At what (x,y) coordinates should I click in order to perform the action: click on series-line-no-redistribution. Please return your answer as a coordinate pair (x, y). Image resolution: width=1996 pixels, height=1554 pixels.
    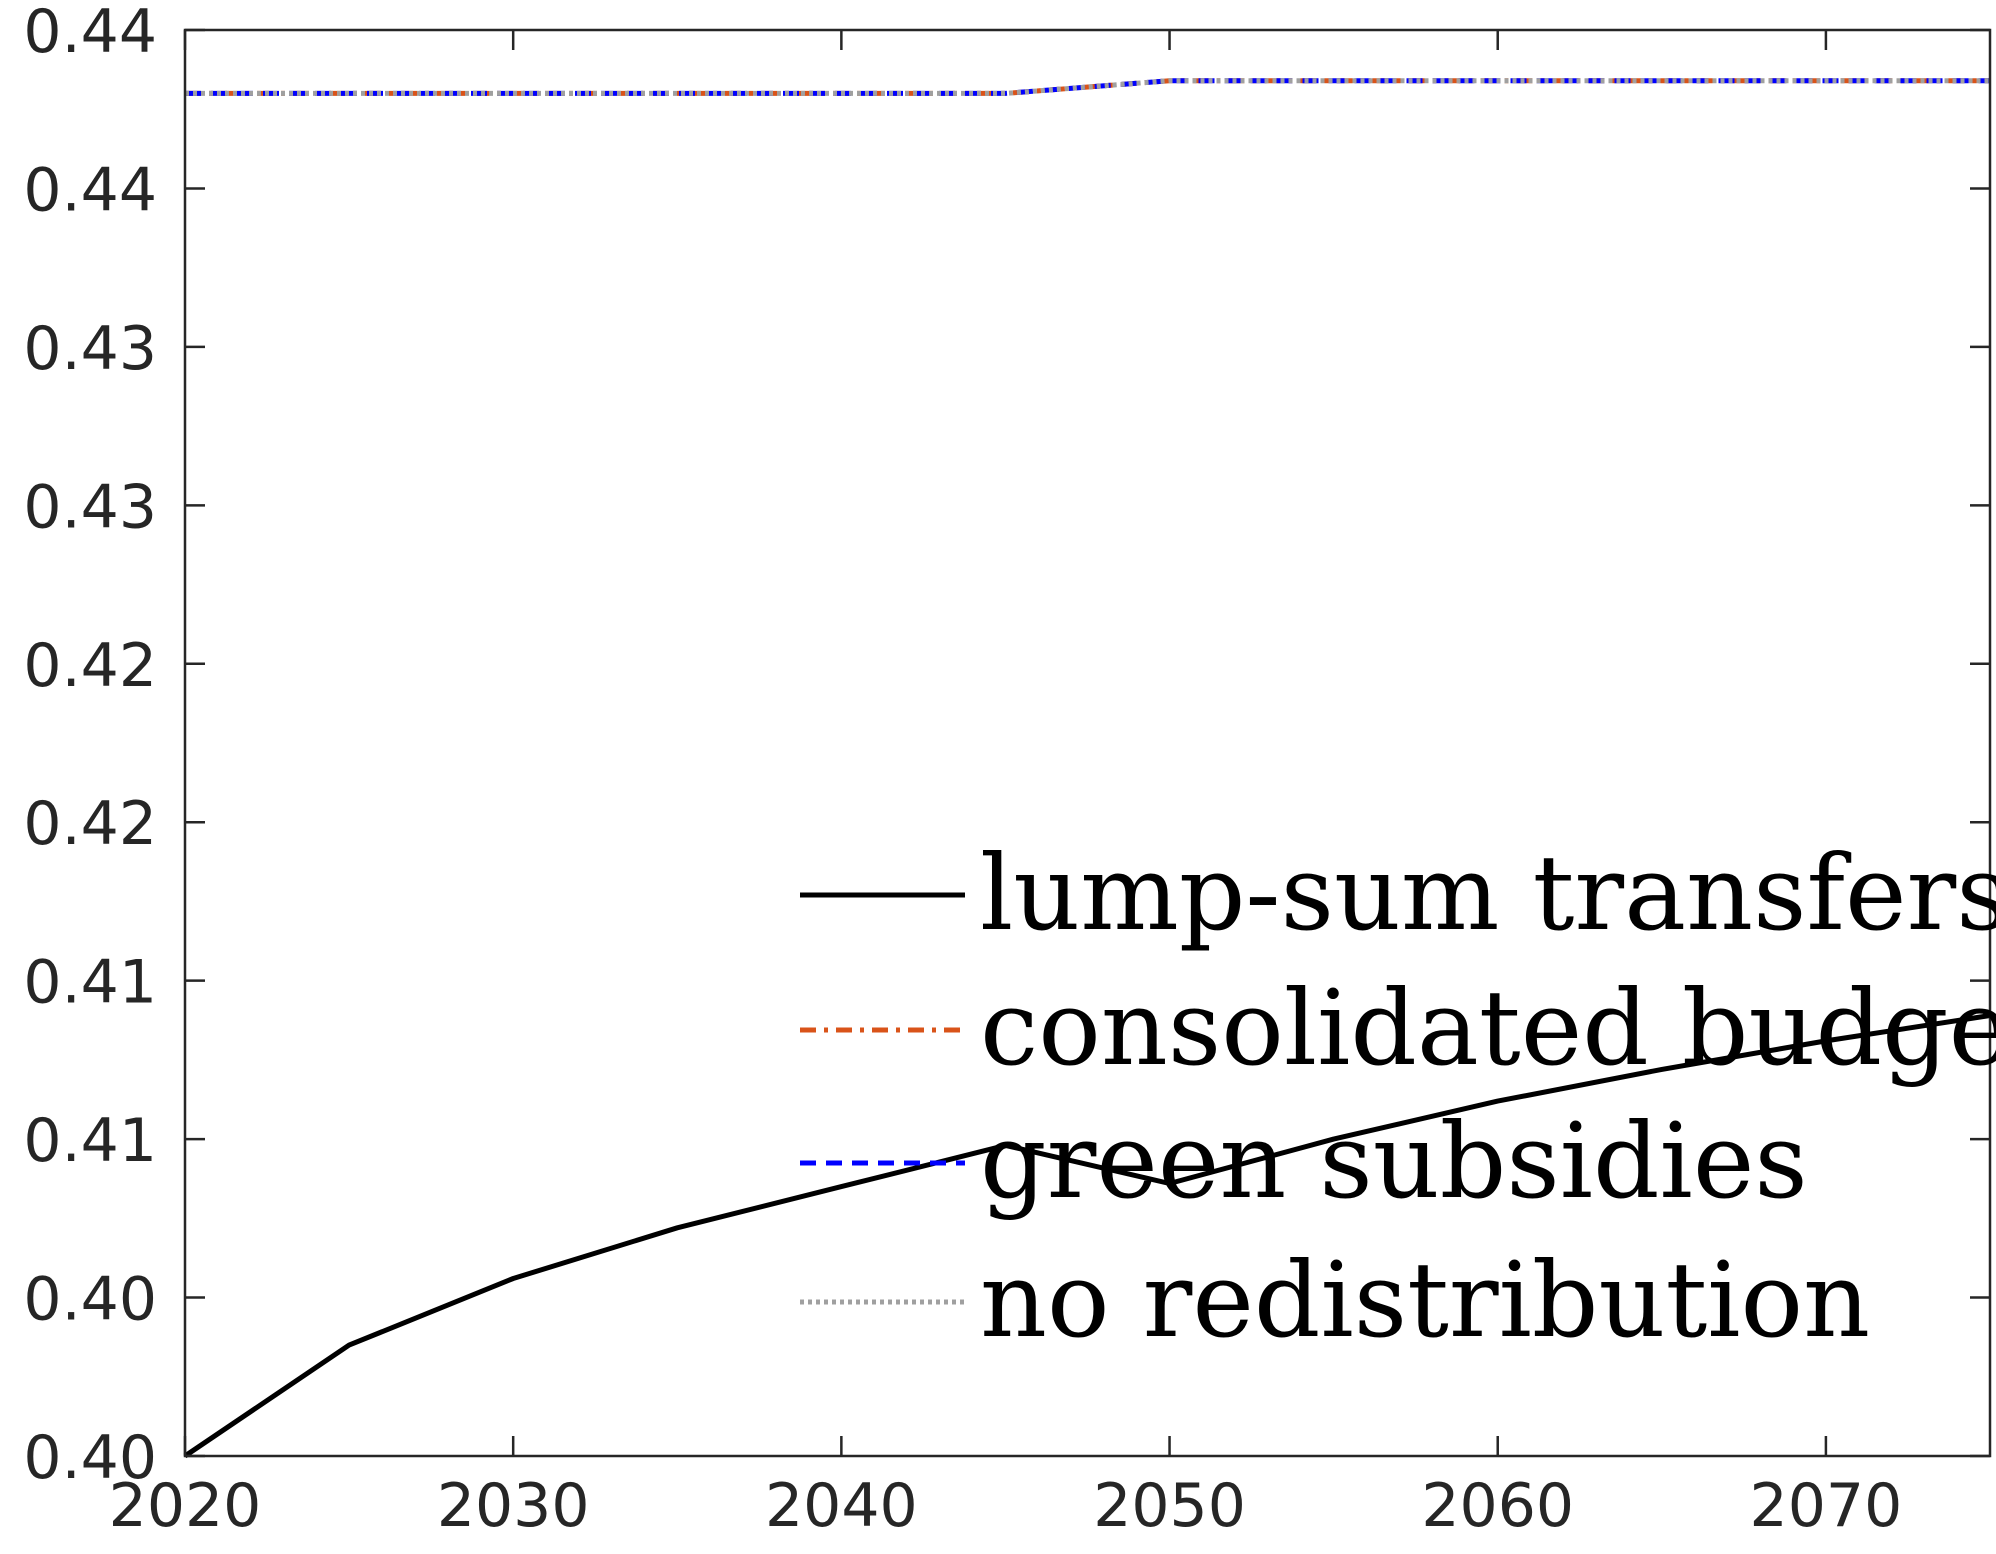
    Looking at the image, I should click on (1087, 87).